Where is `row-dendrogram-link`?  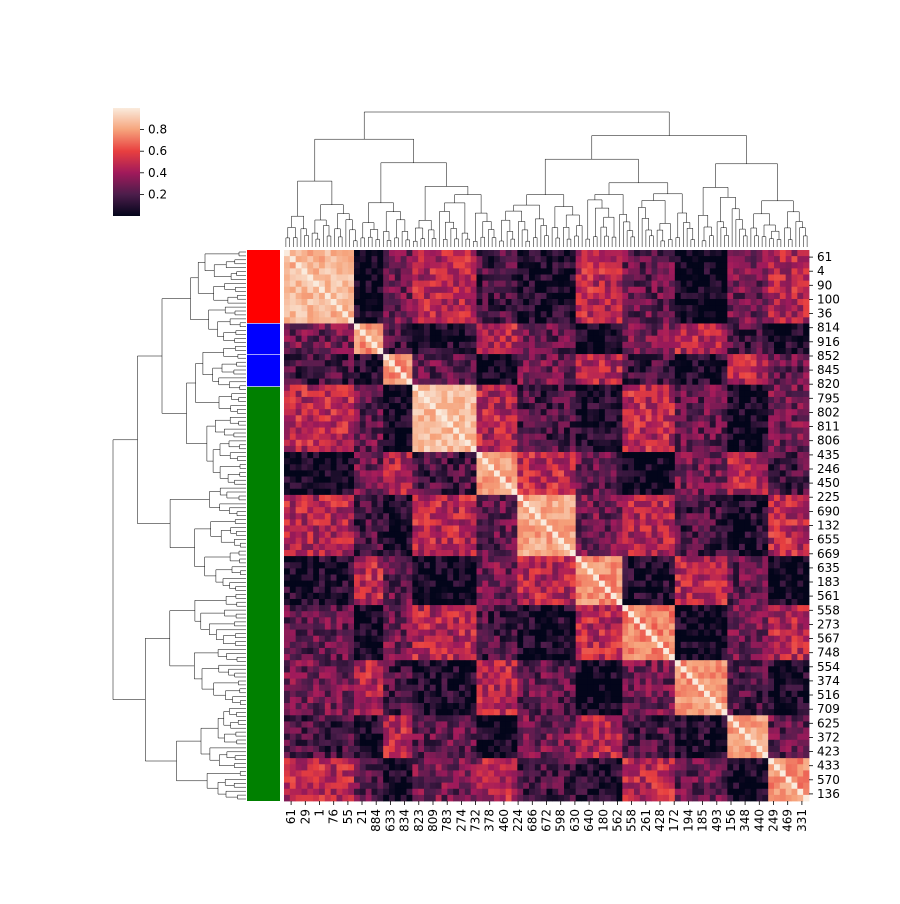 row-dendrogram-link is located at coordinates (222, 262).